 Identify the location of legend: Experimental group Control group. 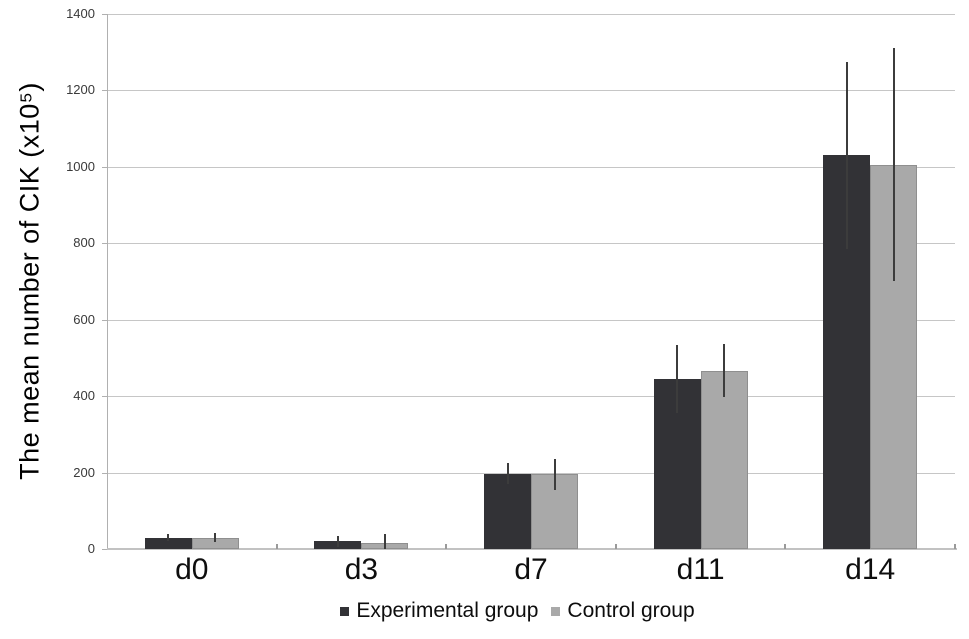
(484, 611).